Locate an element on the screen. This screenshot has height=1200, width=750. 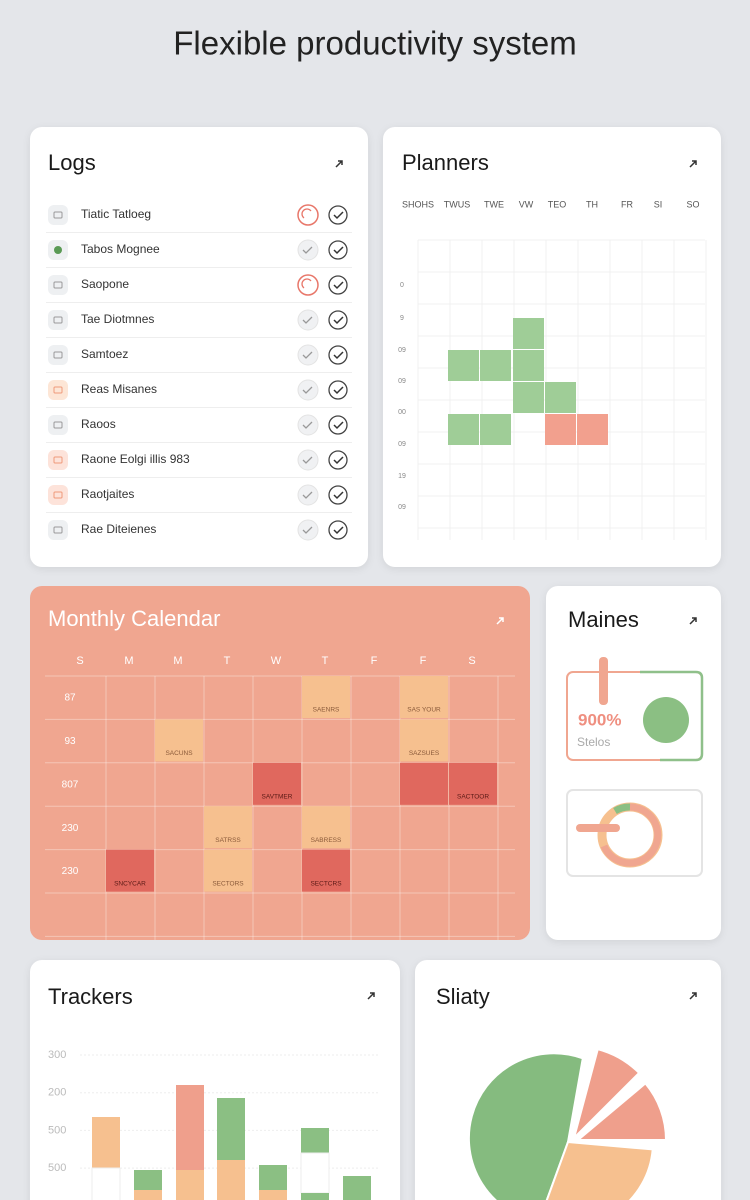
page-title: Flexible productivity system is located at coordinates (374, 43).